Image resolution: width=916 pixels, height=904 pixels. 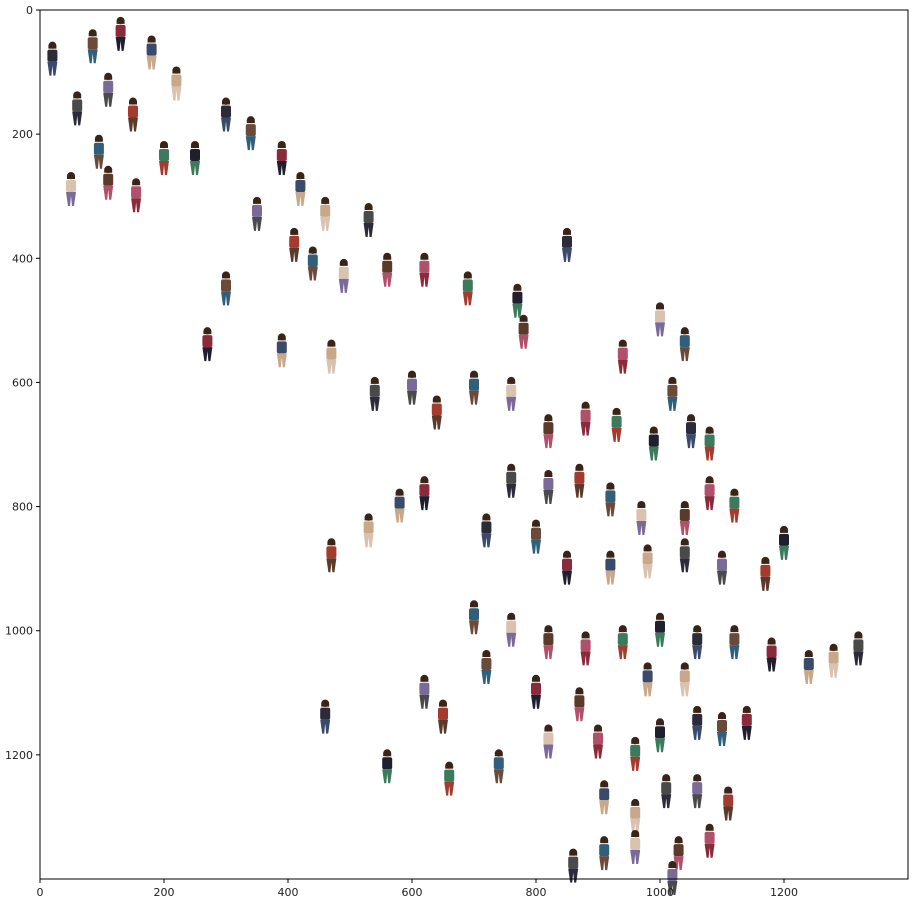 What do you see at coordinates (412, 892) in the screenshot?
I see `x-tick-label: 600` at bounding box center [412, 892].